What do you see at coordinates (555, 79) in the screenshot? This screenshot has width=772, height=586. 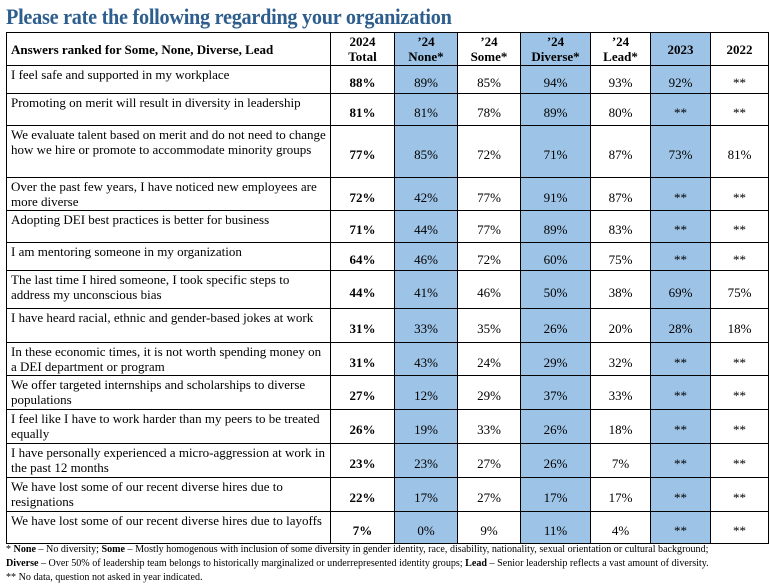 I see `value-cell: 94%` at bounding box center [555, 79].